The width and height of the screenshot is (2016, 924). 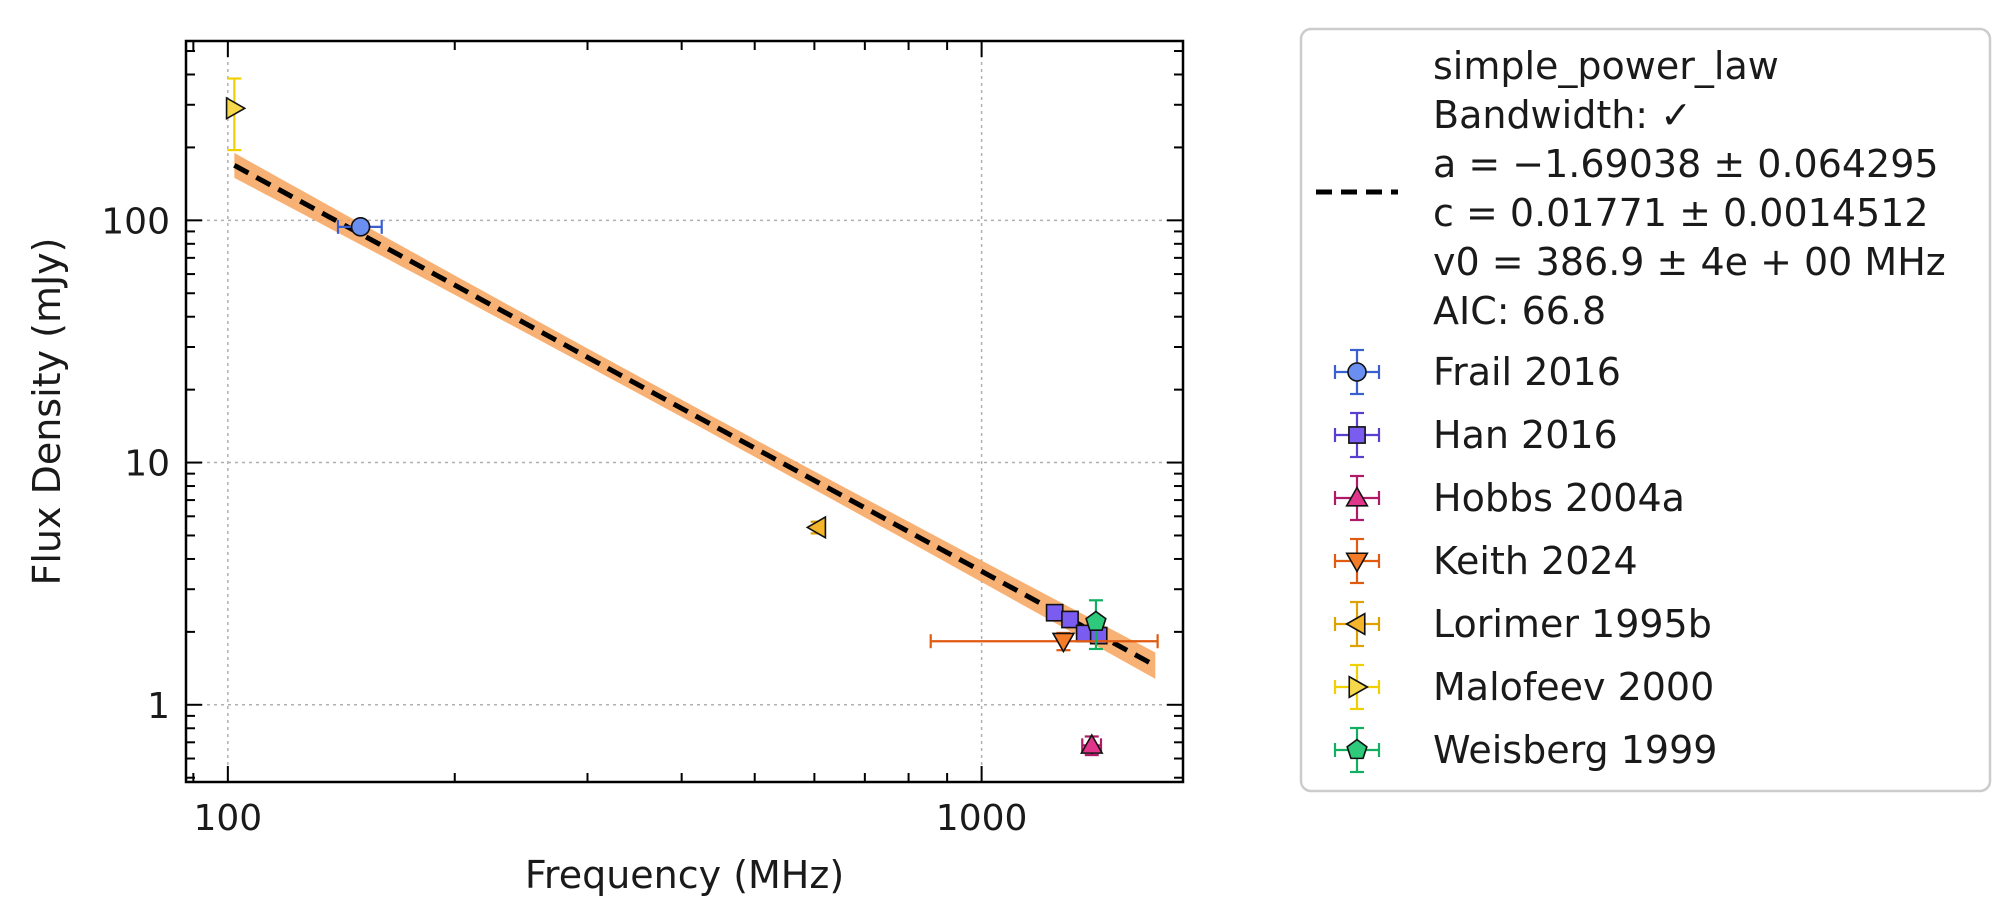 I want to click on legend-fit-label-line: AIC: 66.8, so click(x=1519, y=311).